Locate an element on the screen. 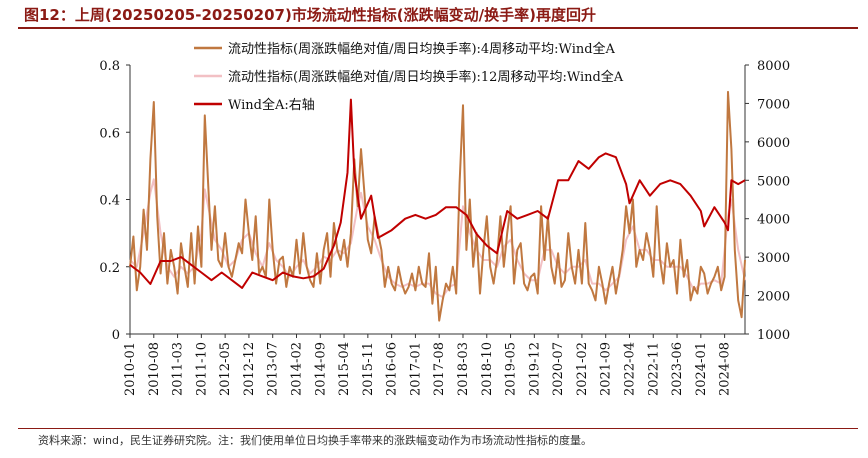 The height and width of the screenshot is (458, 868). x-tick-label: 2022-04 is located at coordinates (629, 369).